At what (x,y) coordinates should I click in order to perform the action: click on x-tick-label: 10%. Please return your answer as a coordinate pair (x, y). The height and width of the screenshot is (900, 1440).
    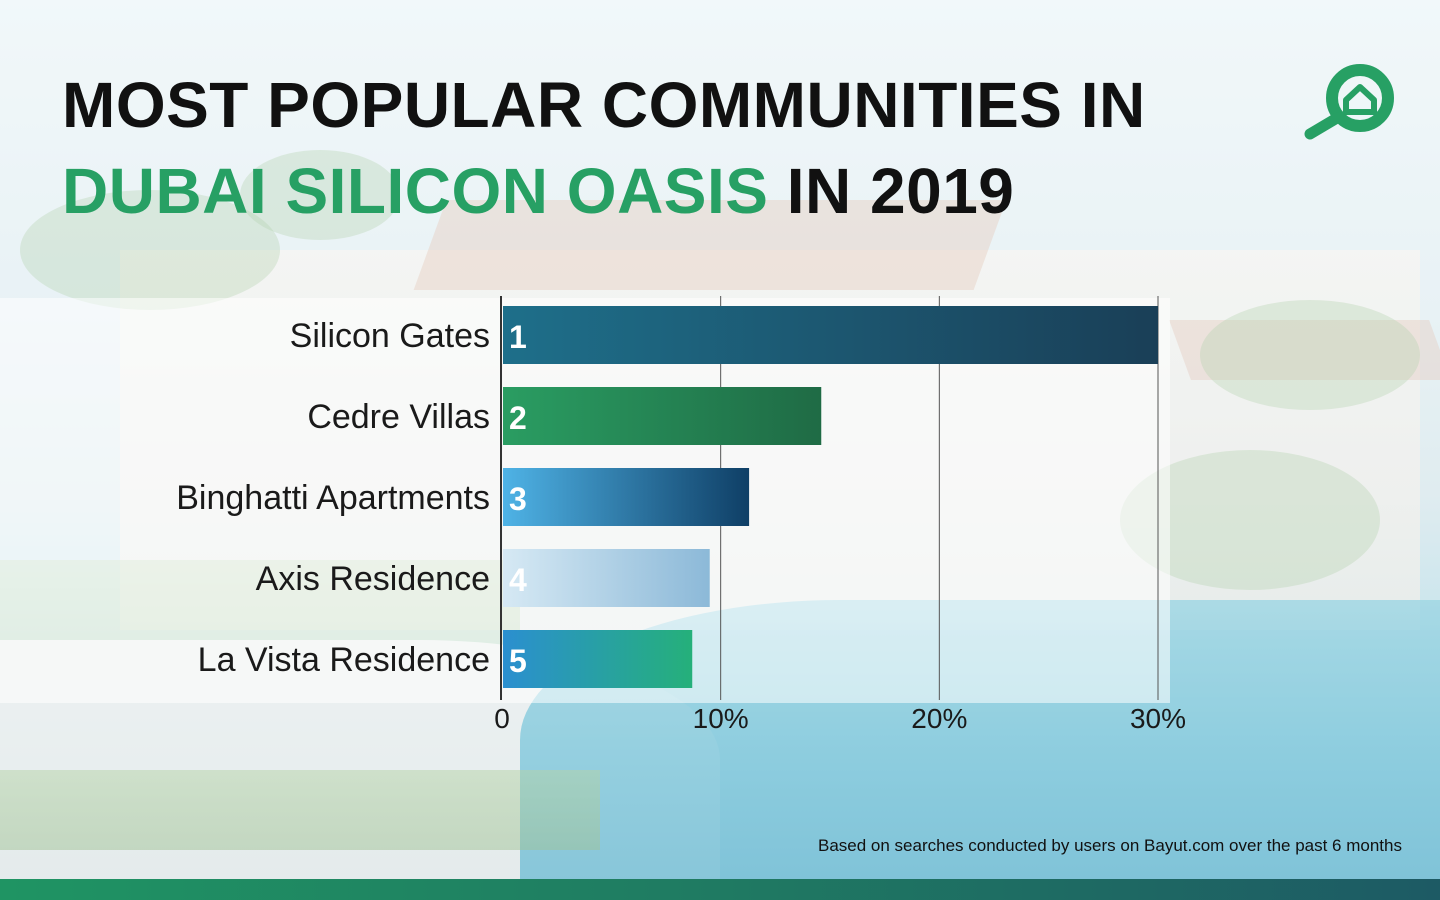
    Looking at the image, I should click on (721, 718).